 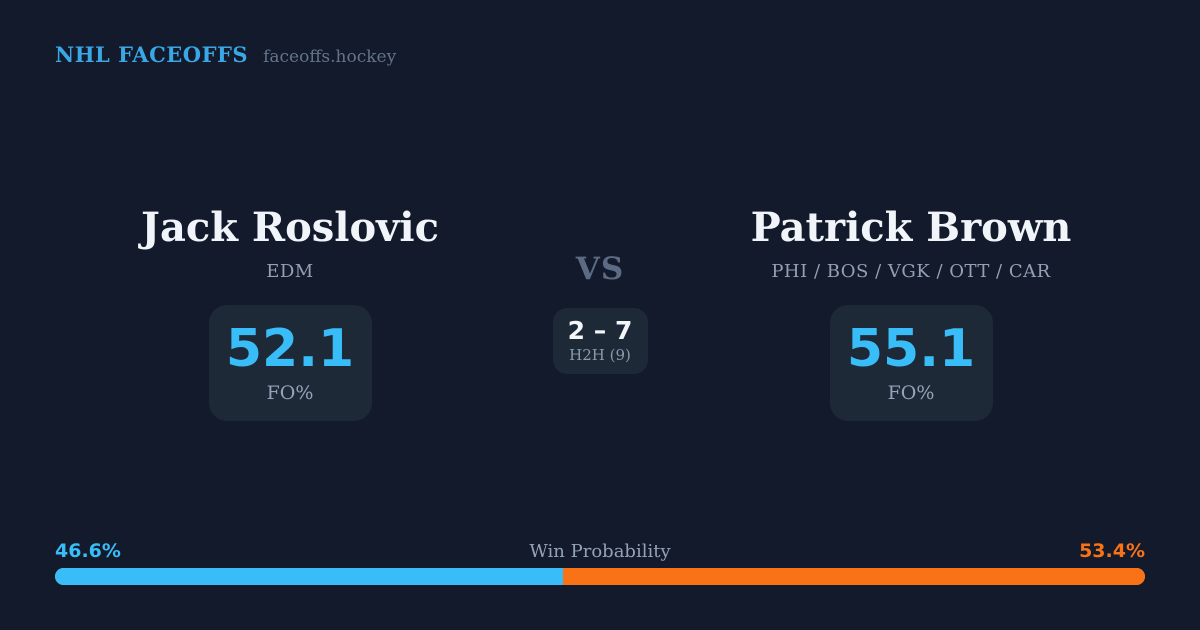 I want to click on brand-title: NHL FACEOFFS, so click(x=152, y=54).